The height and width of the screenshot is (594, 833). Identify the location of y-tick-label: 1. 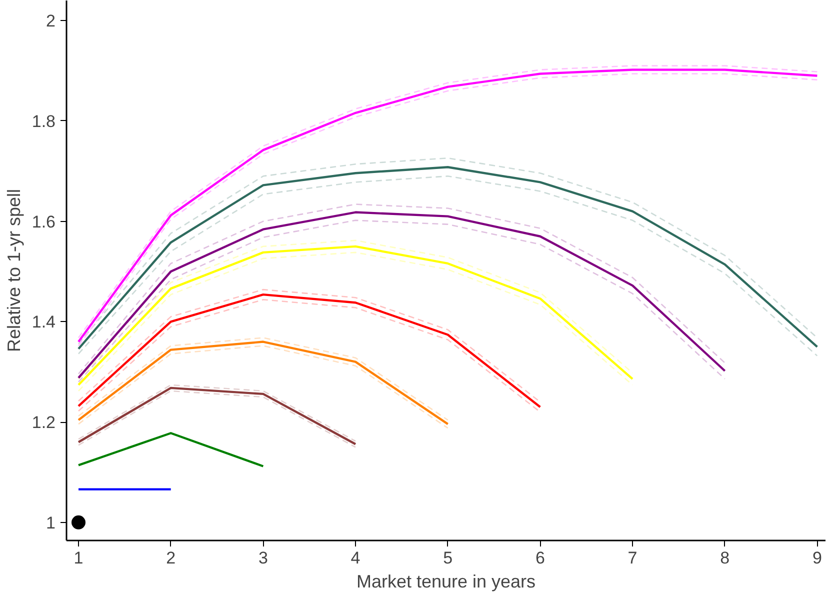
(51, 522).